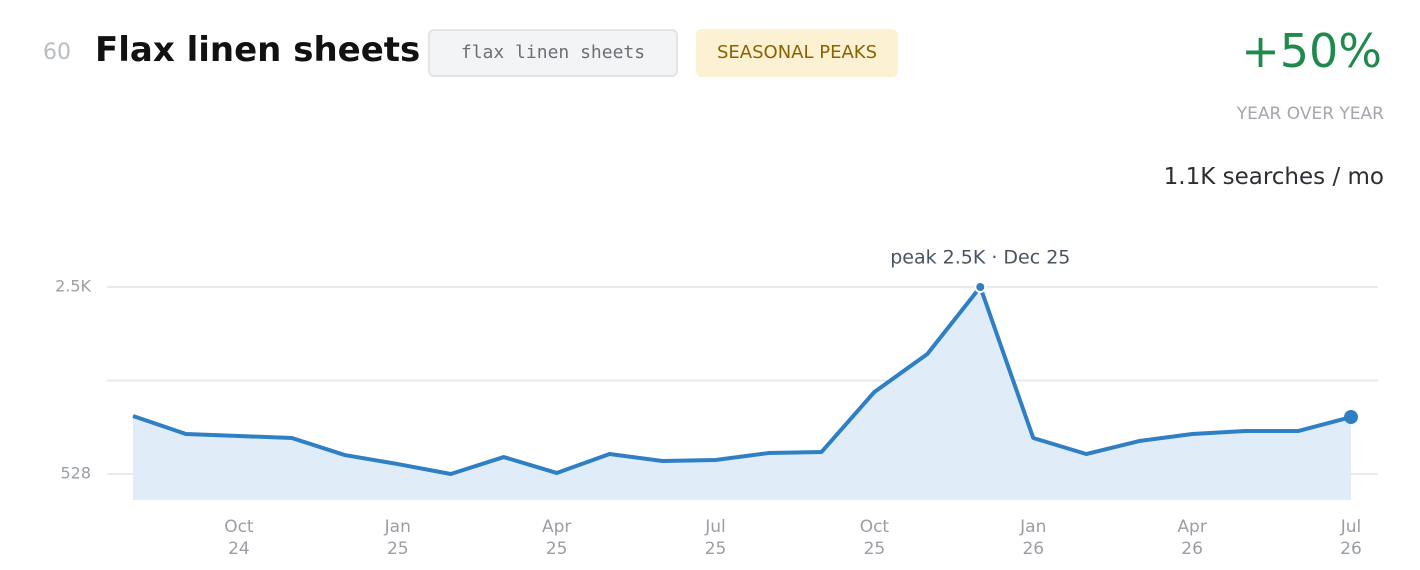 This screenshot has height=570, width=1420. Describe the element at coordinates (1351, 417) in the screenshot. I see `last-point` at that location.